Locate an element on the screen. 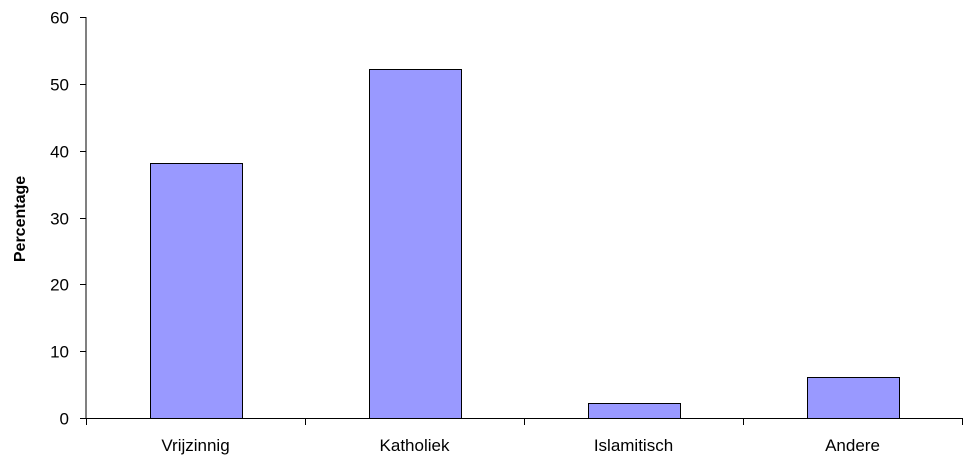  y-tick-label: 60 is located at coordinates (59, 18).